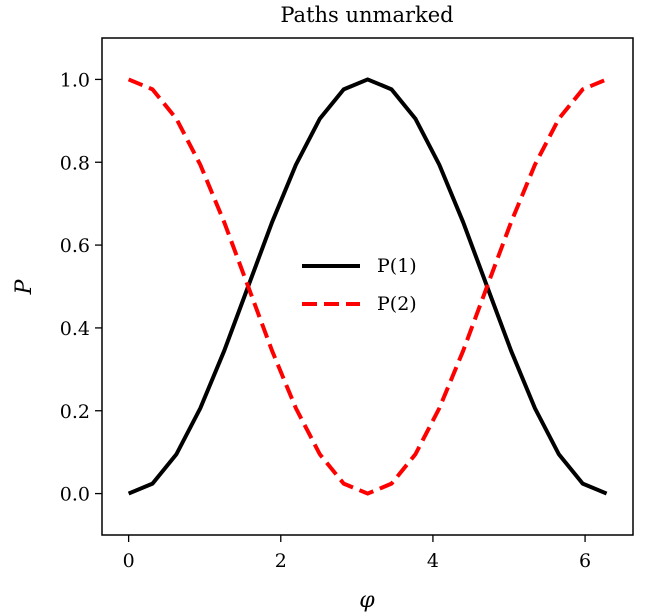 Image resolution: width=657 pixels, height=616 pixels. What do you see at coordinates (367, 600) in the screenshot?
I see `x-axis-label: φ` at bounding box center [367, 600].